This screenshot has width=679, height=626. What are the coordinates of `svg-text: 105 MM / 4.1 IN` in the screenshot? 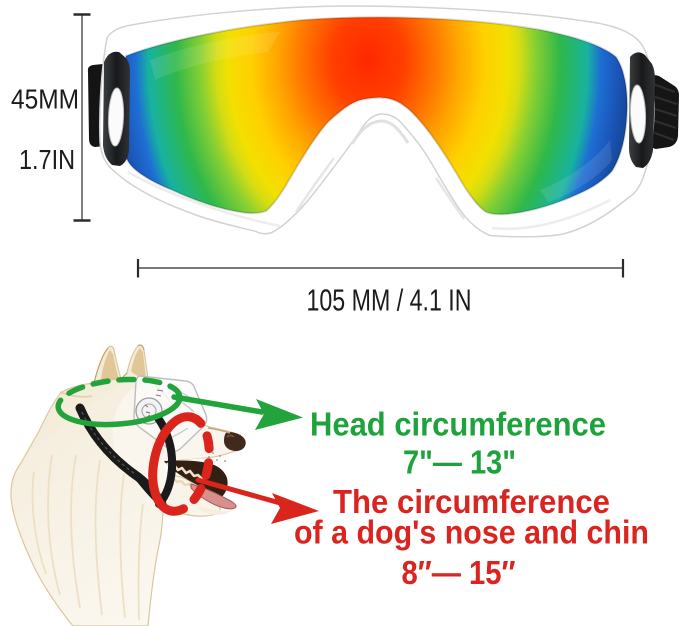 It's located at (389, 301).